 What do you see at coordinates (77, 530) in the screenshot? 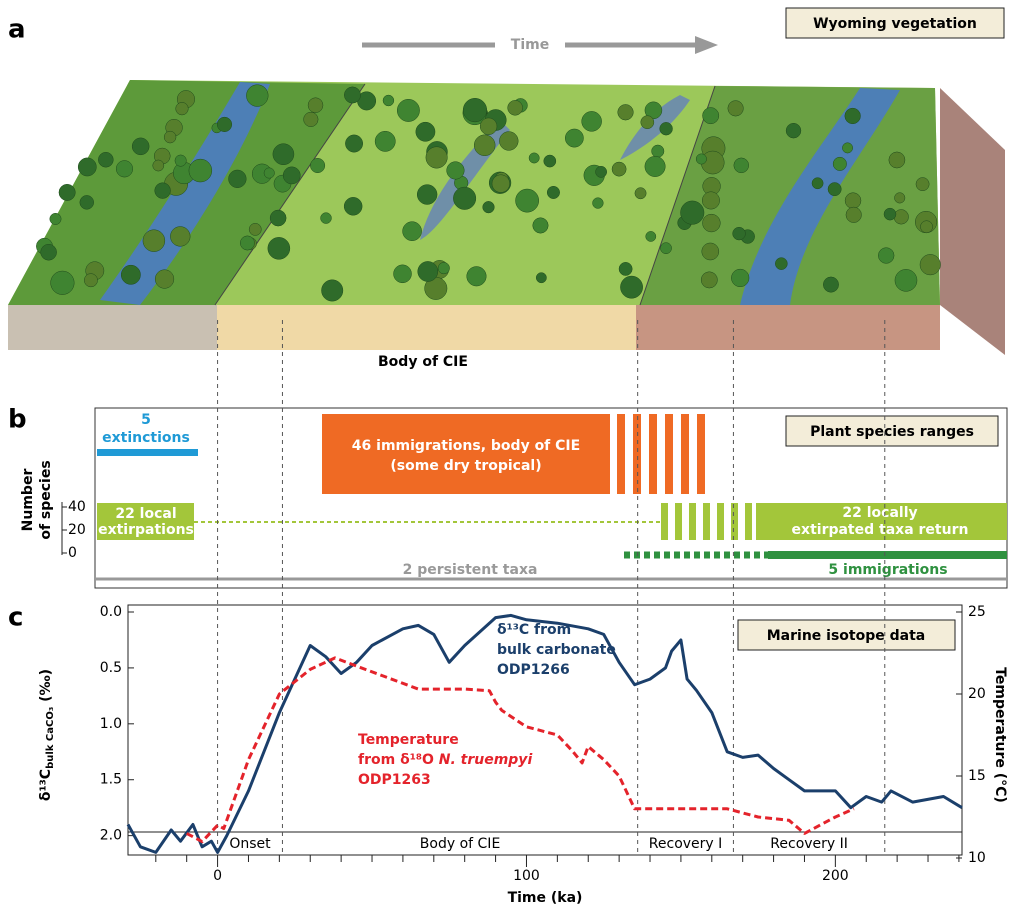
I see `tick-label: 20` at bounding box center [77, 530].